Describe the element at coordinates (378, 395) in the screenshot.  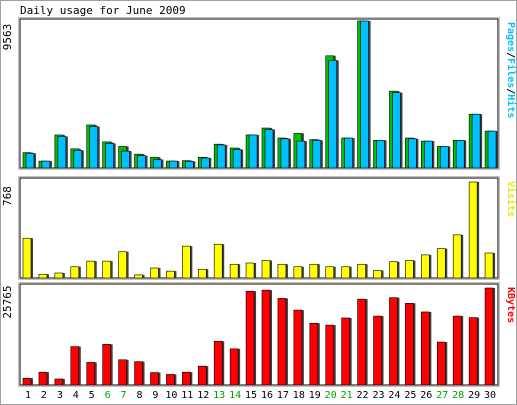
I see `x-tick-label-day-23: 23` at that location.